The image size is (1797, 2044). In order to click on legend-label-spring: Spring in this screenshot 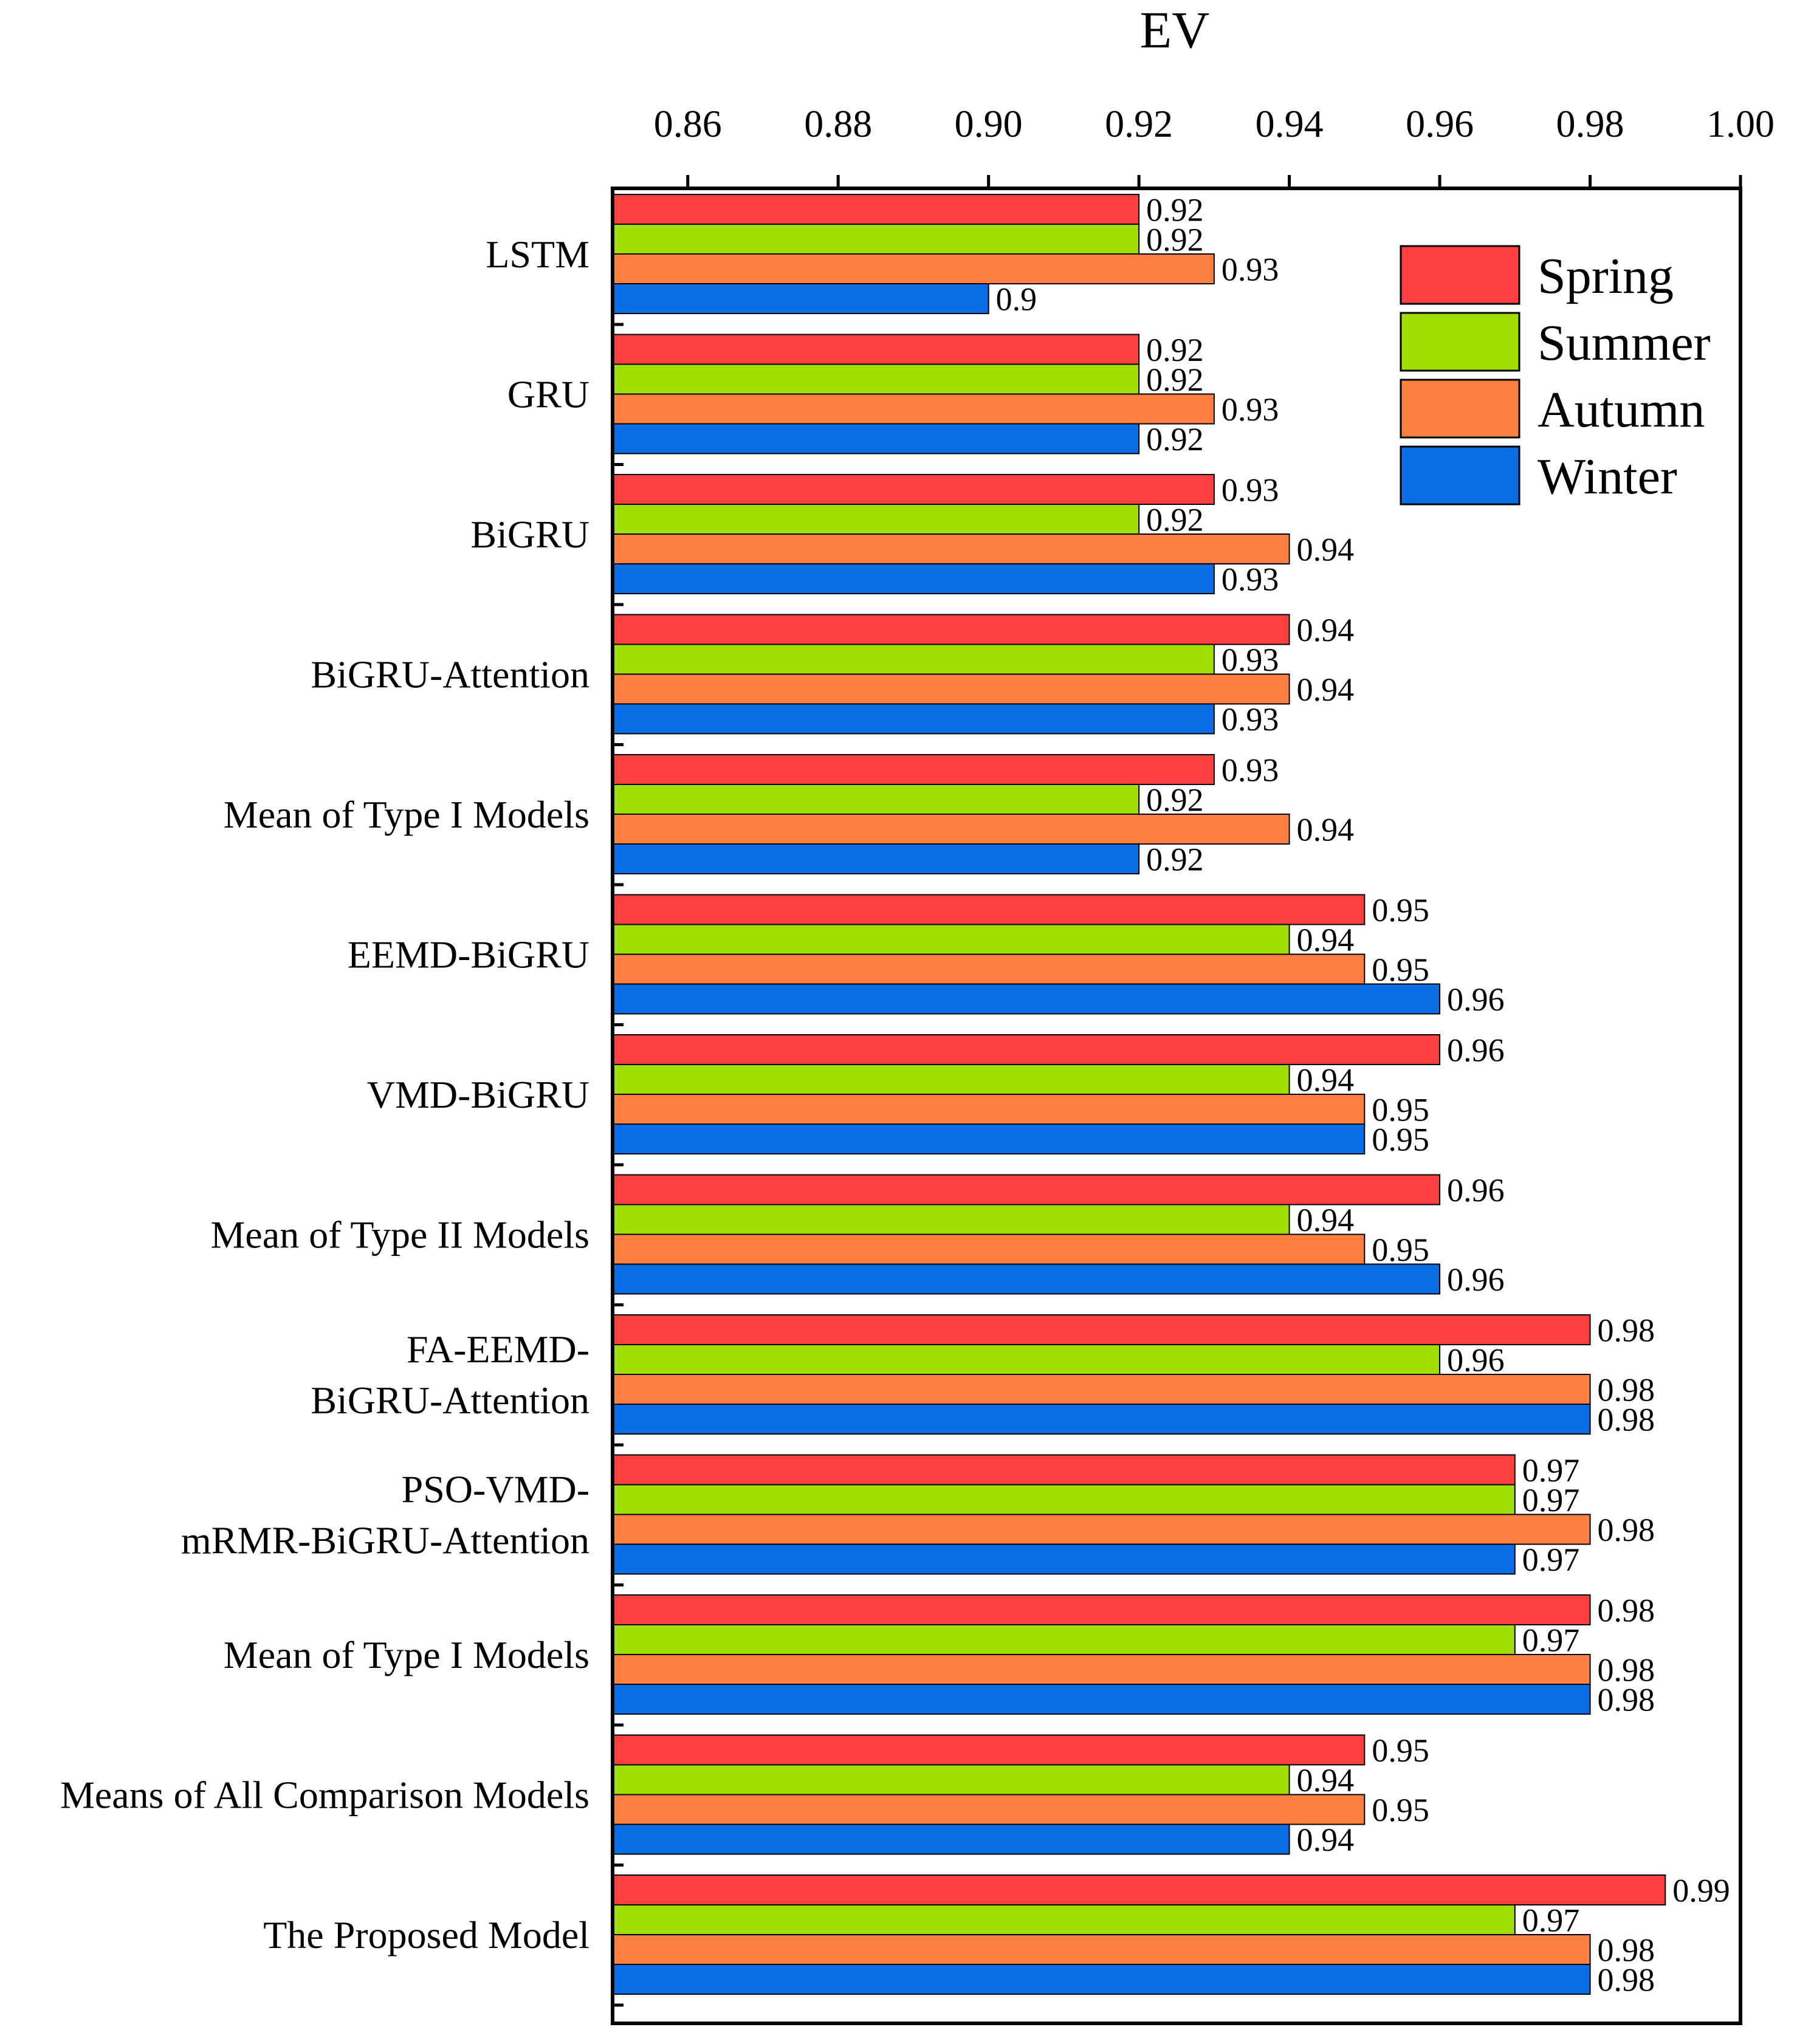, I will do `click(1606, 276)`.